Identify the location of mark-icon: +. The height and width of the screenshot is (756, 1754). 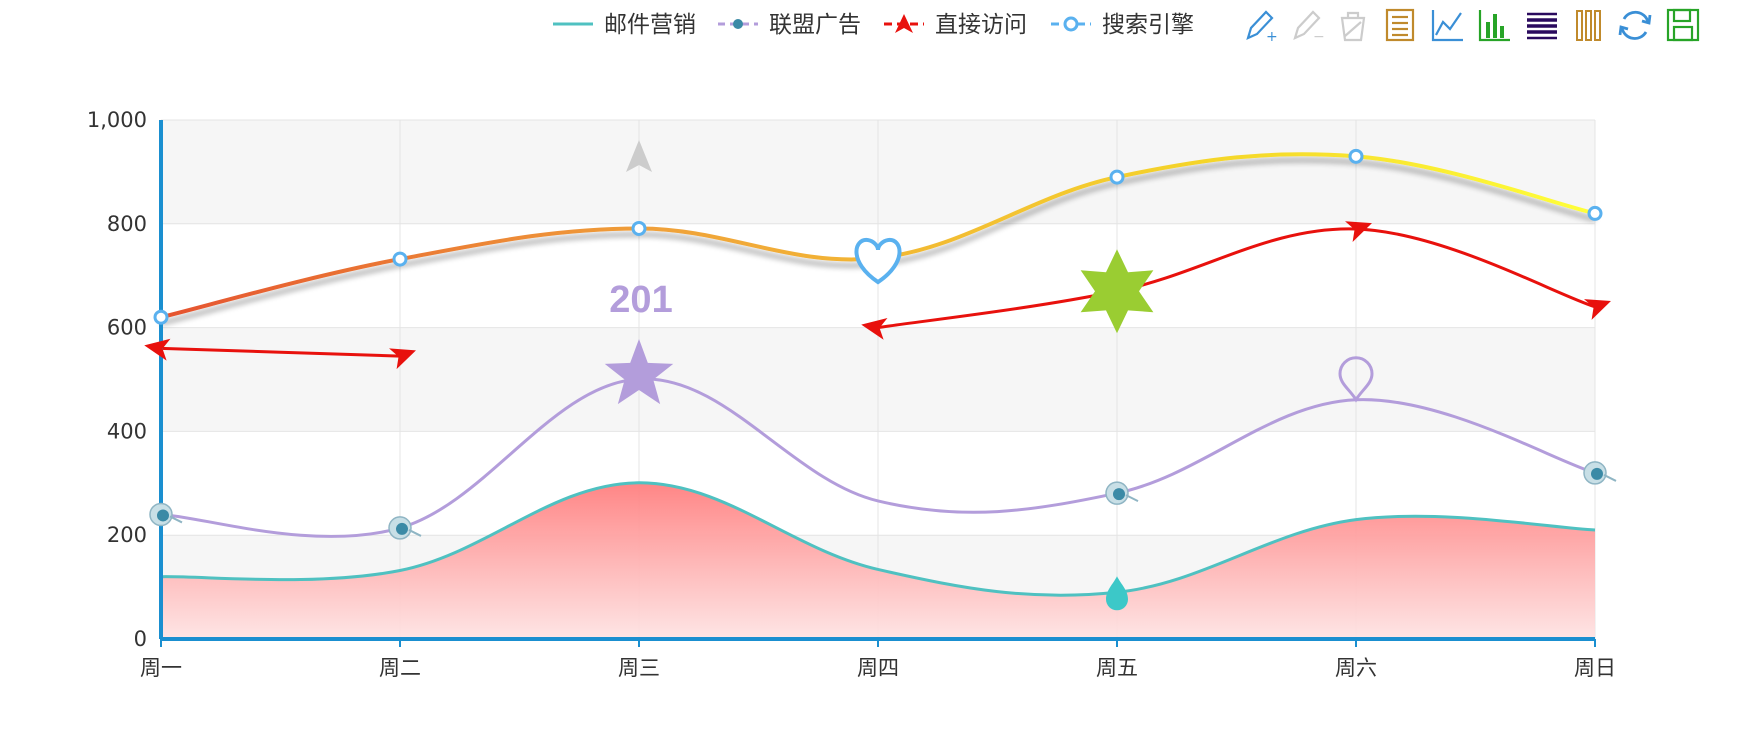
(1260, 26).